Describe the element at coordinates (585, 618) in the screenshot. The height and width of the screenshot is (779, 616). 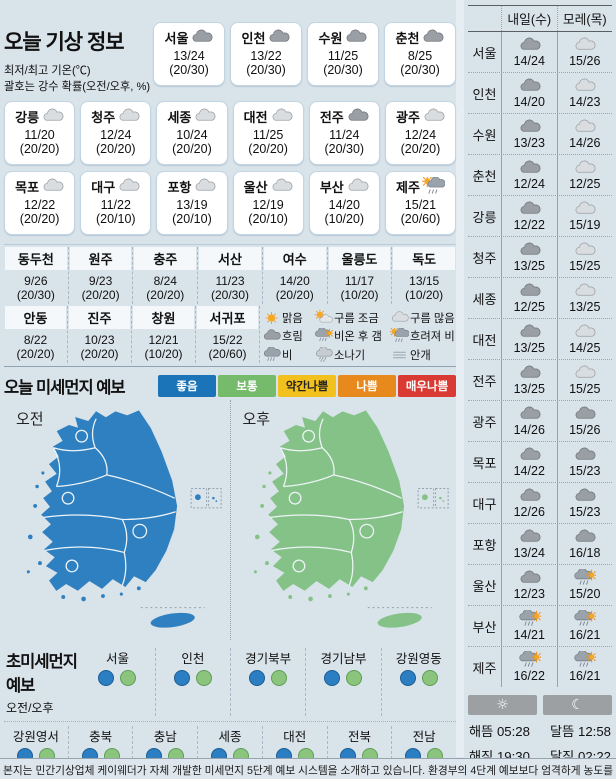
I see `rain-then-sun-icon` at that location.